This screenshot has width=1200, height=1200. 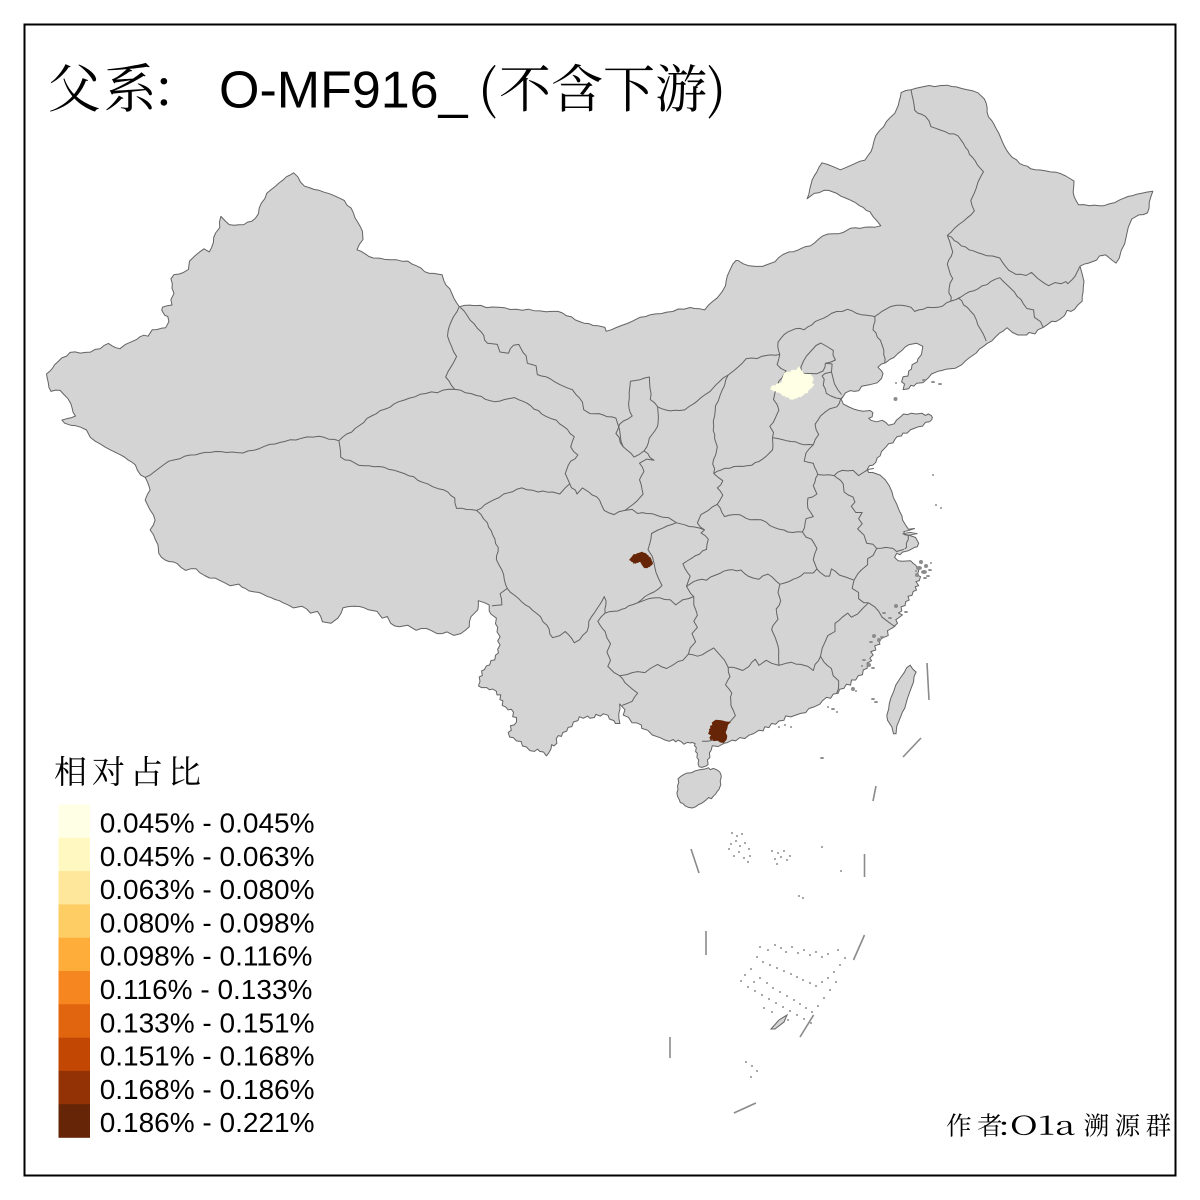 I want to click on svg-text: 0.186% - 0.221%, so click(x=207, y=1122).